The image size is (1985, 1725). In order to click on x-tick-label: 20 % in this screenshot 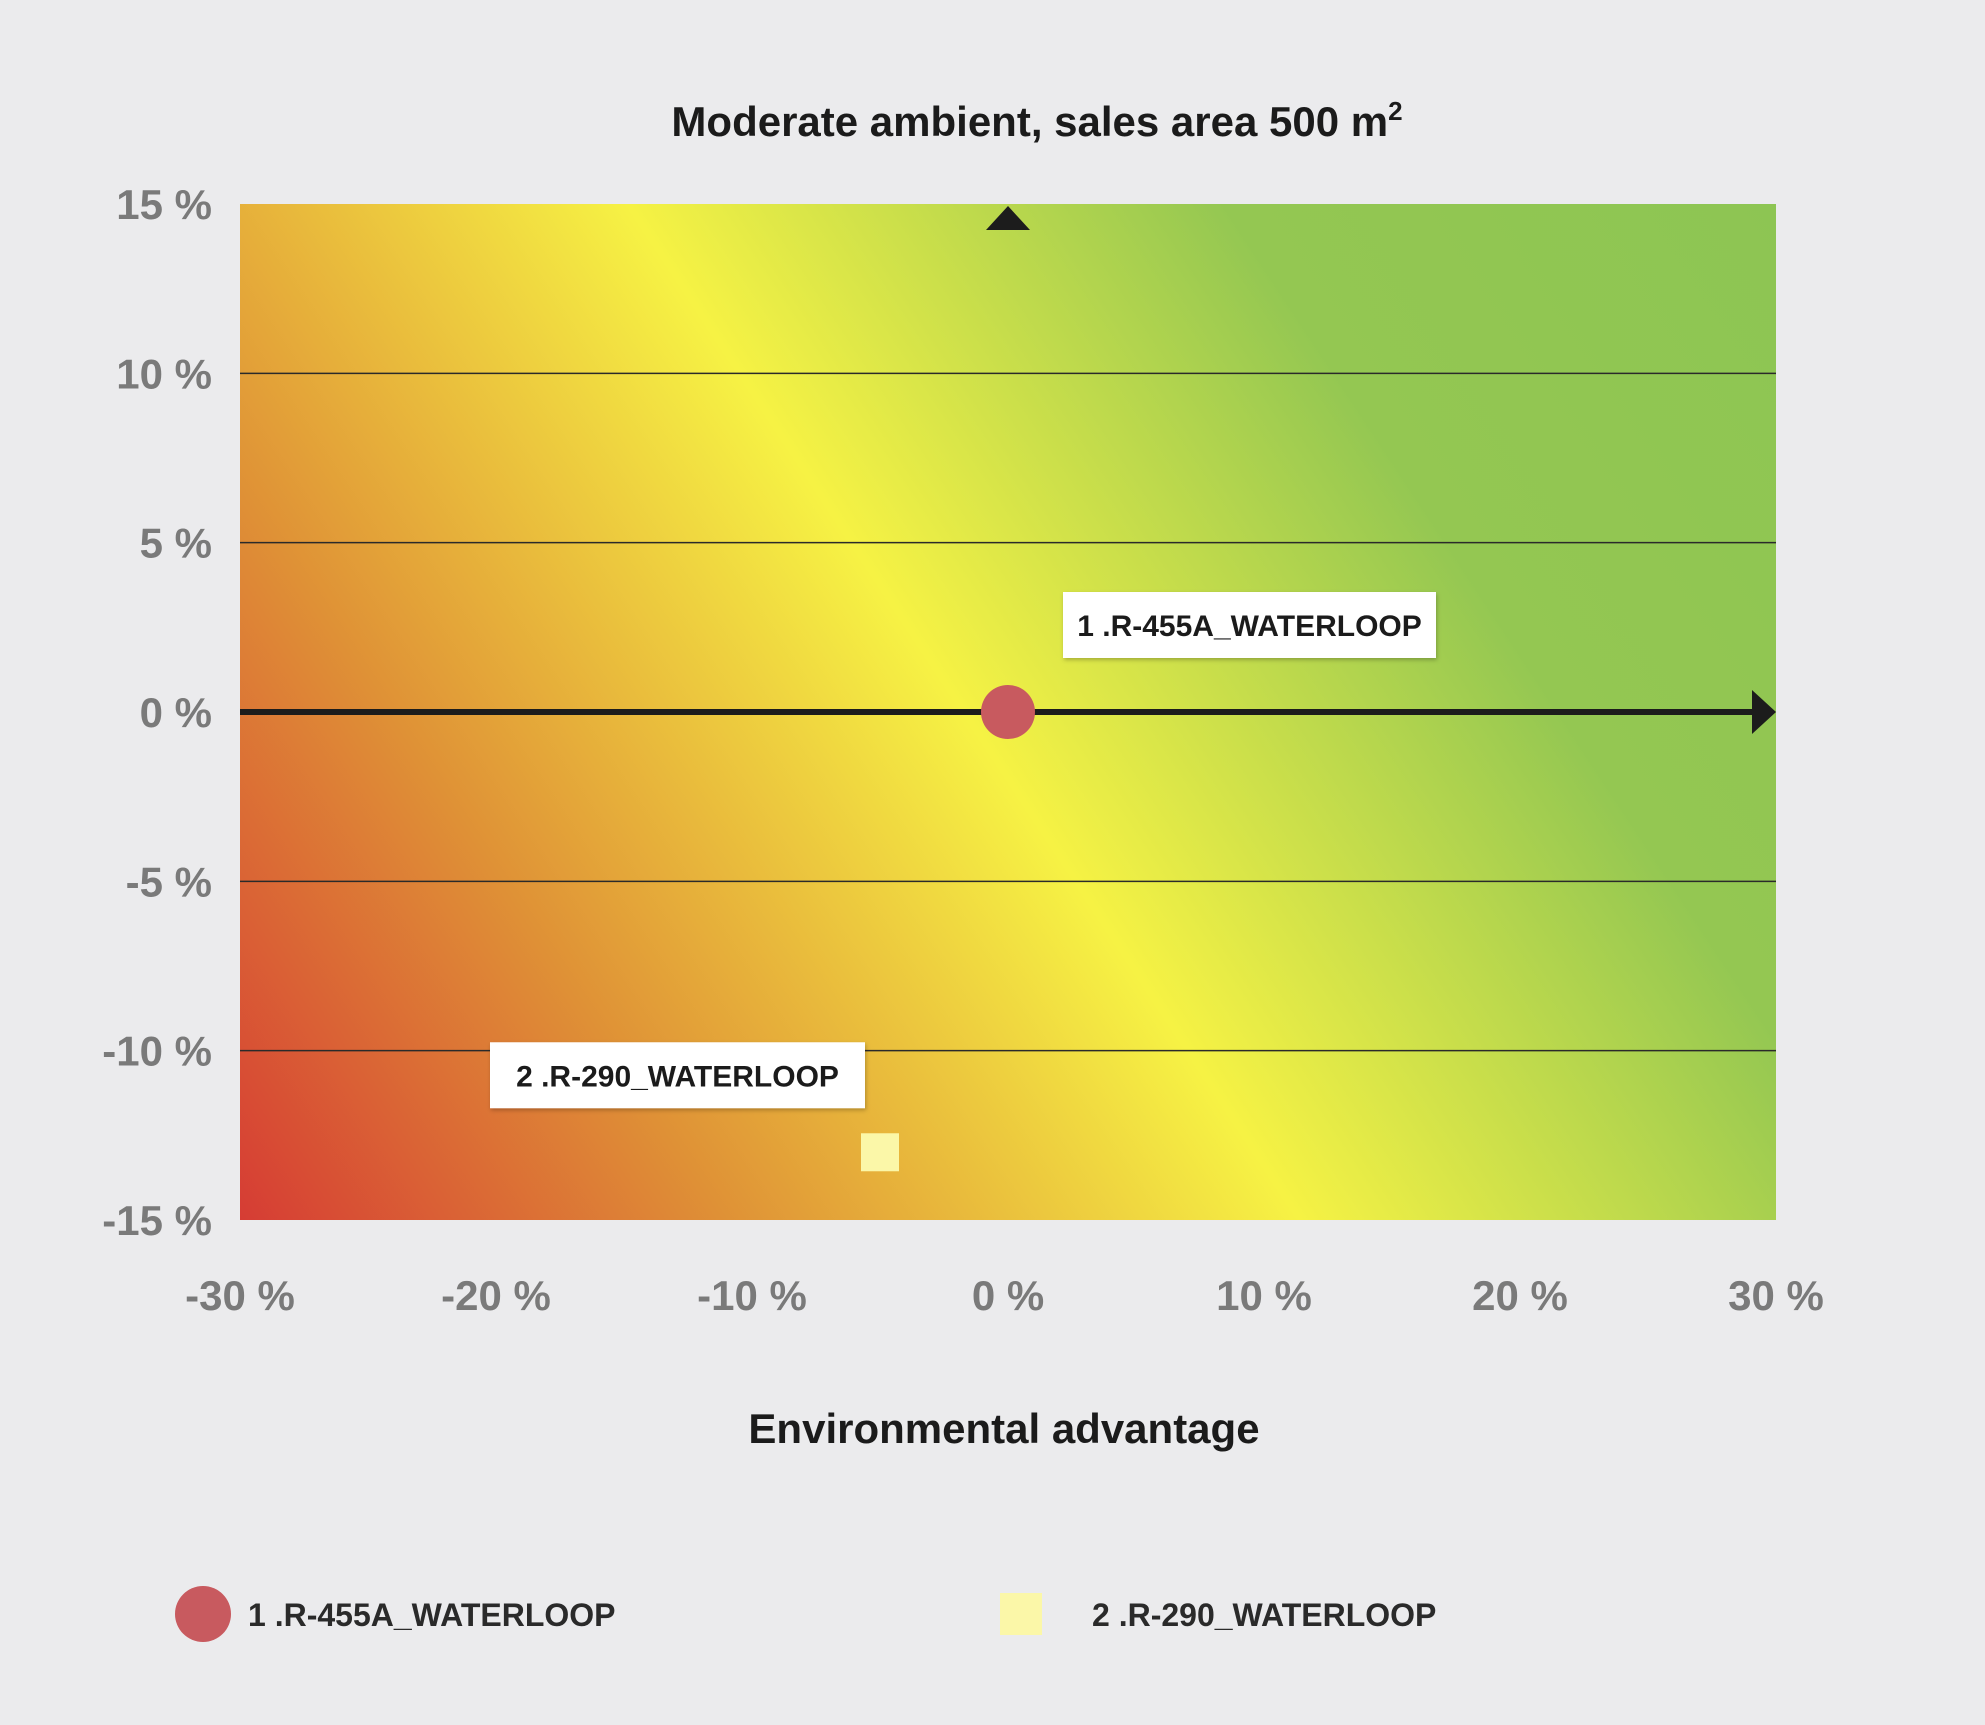, I will do `click(1520, 1295)`.